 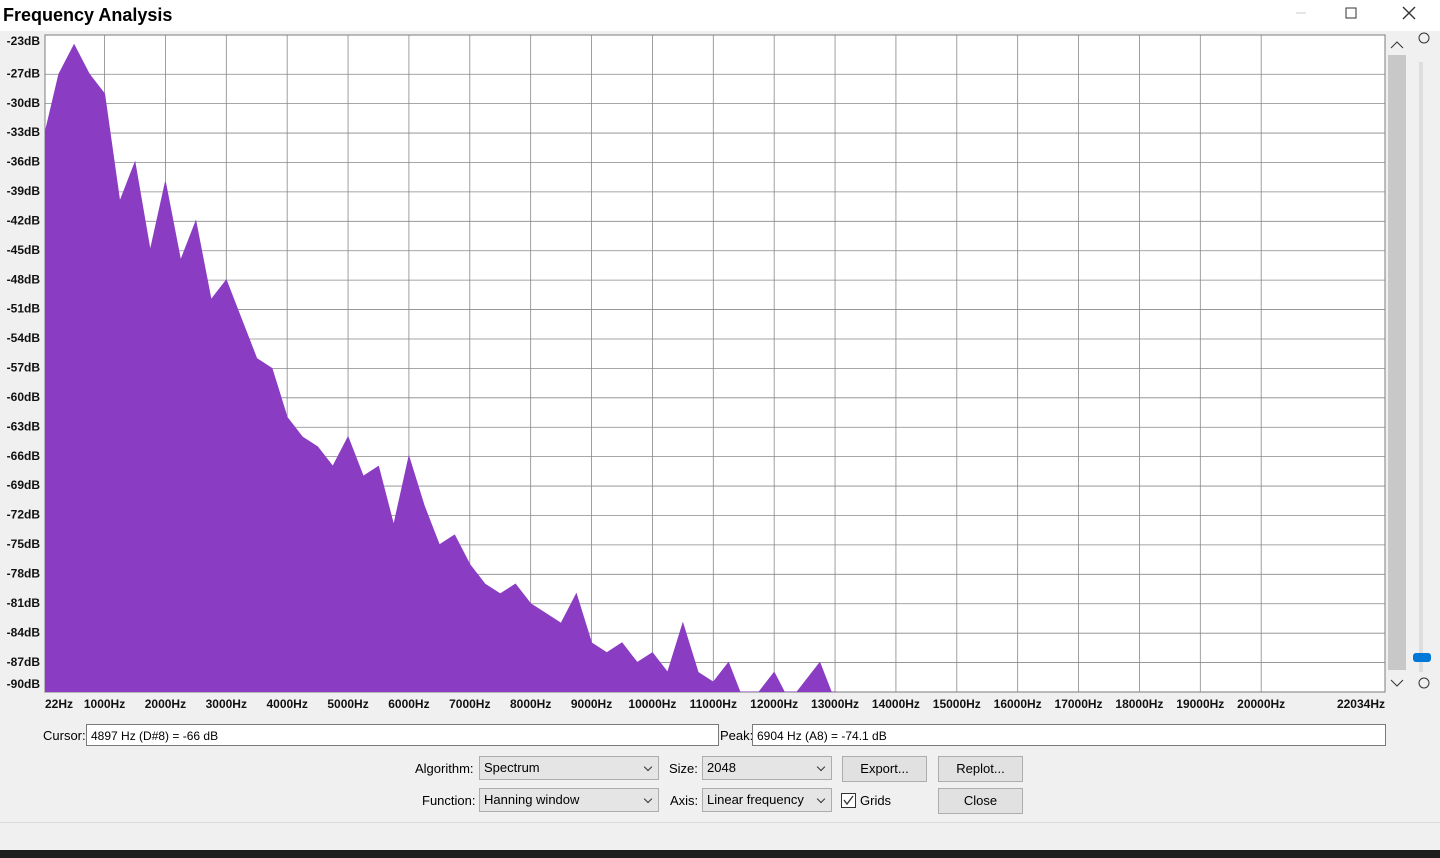 What do you see at coordinates (24, 515) in the screenshot?
I see `y-tick-label: -72dB` at bounding box center [24, 515].